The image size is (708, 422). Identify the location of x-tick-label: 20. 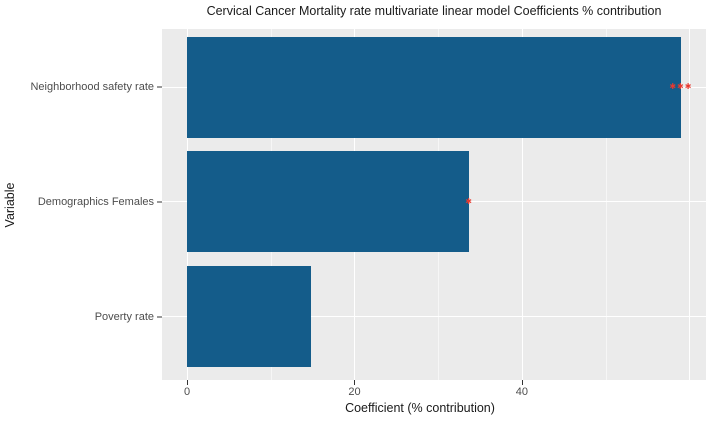
(354, 392).